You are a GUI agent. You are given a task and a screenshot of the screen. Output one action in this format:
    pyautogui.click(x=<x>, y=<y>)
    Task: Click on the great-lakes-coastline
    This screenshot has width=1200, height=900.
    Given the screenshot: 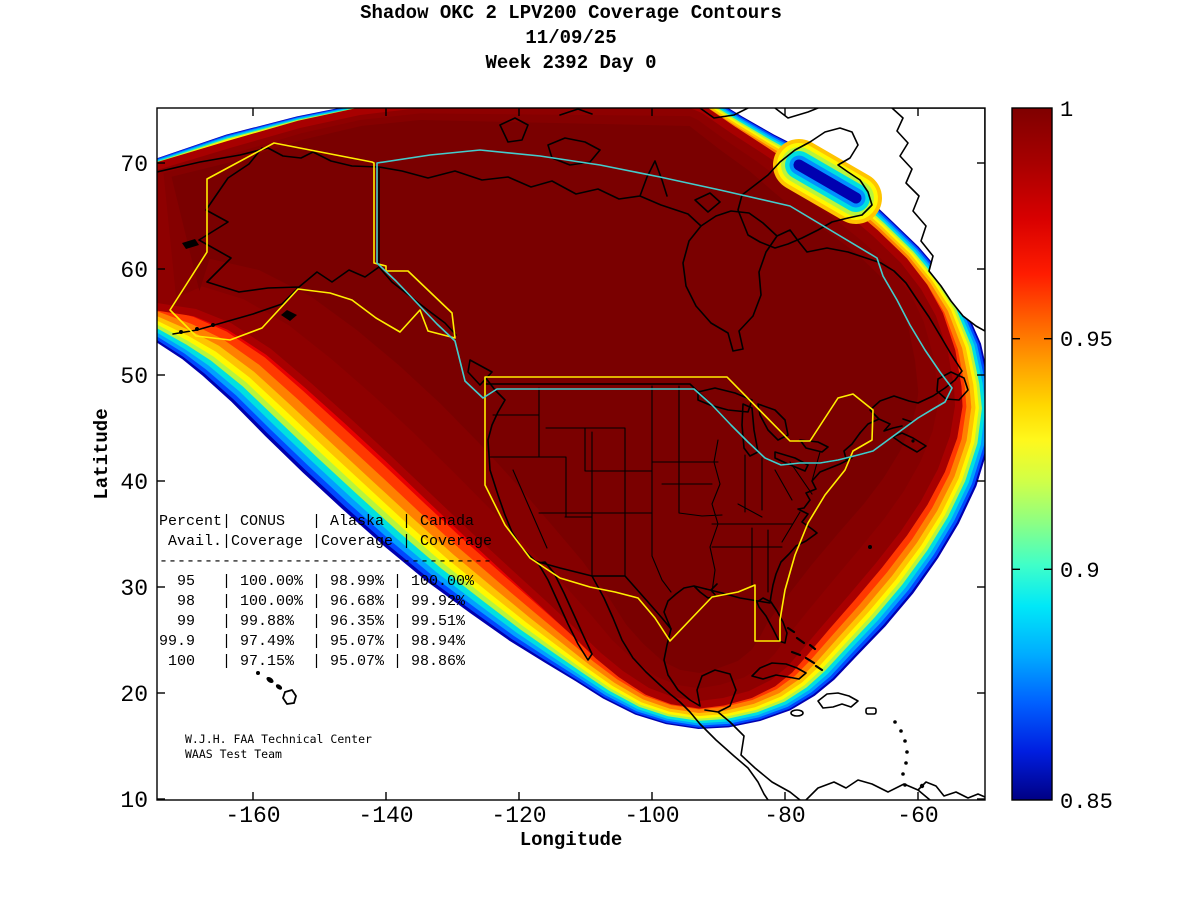 What is the action you would take?
    pyautogui.click(x=763, y=429)
    